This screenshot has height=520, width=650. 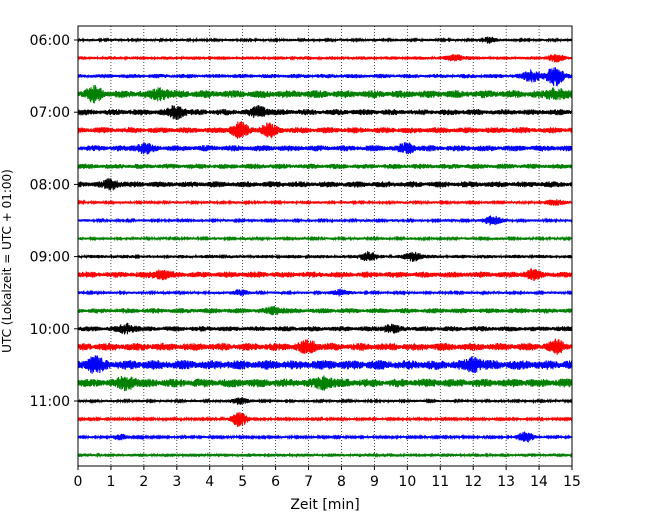 What do you see at coordinates (110, 482) in the screenshot?
I see `x-tick-label-1: 1` at bounding box center [110, 482].